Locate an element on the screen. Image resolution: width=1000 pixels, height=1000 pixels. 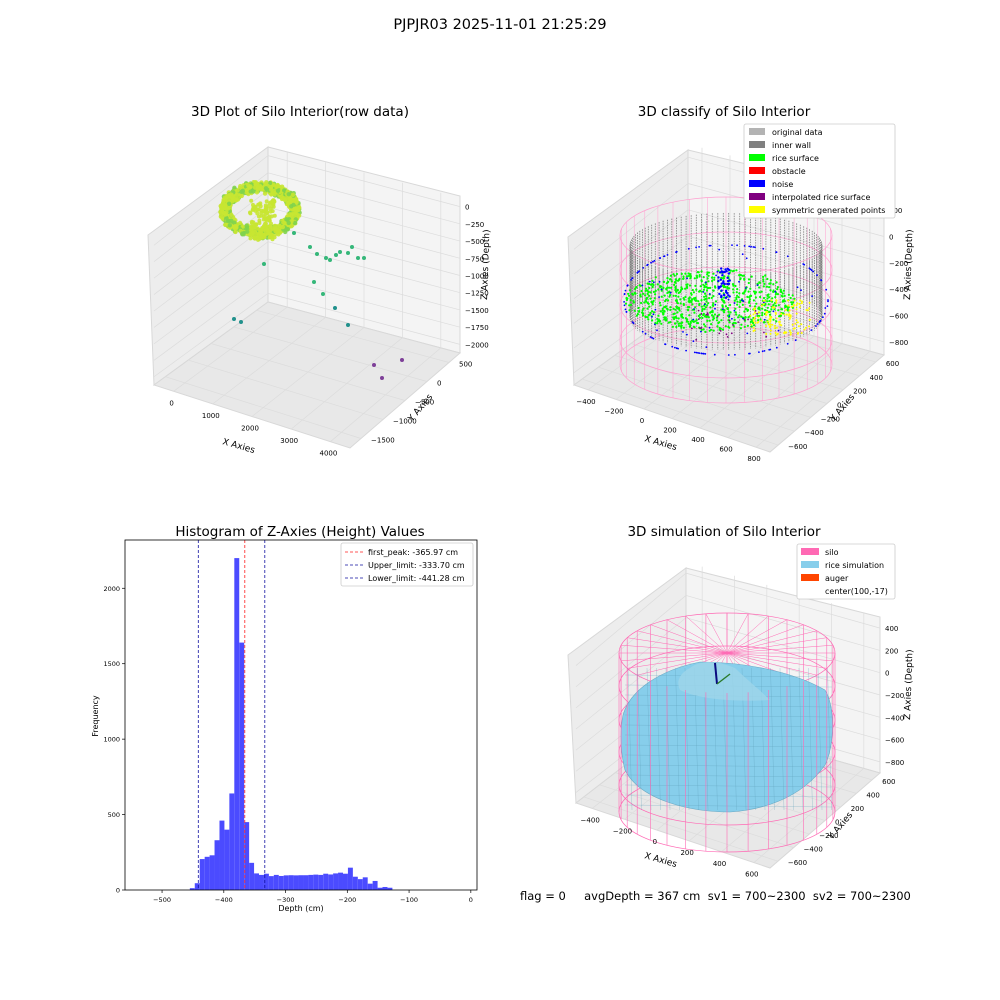
p4-rice-mesh-h is located at coordinates (728, 766).